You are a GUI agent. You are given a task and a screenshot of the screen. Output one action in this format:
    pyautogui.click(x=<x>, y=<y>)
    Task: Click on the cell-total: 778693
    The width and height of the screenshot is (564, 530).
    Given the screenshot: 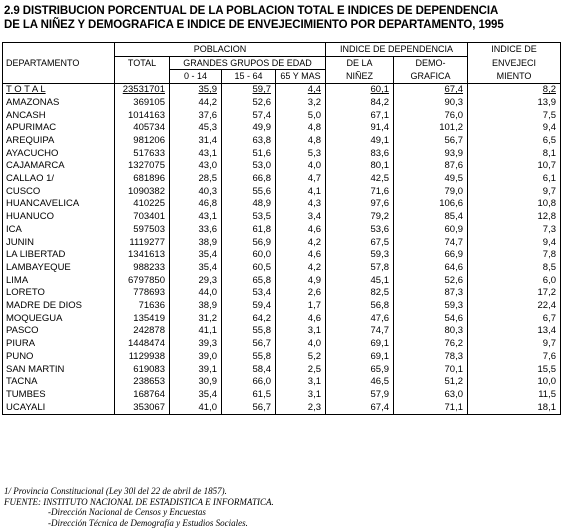 What is the action you would take?
    pyautogui.click(x=142, y=294)
    